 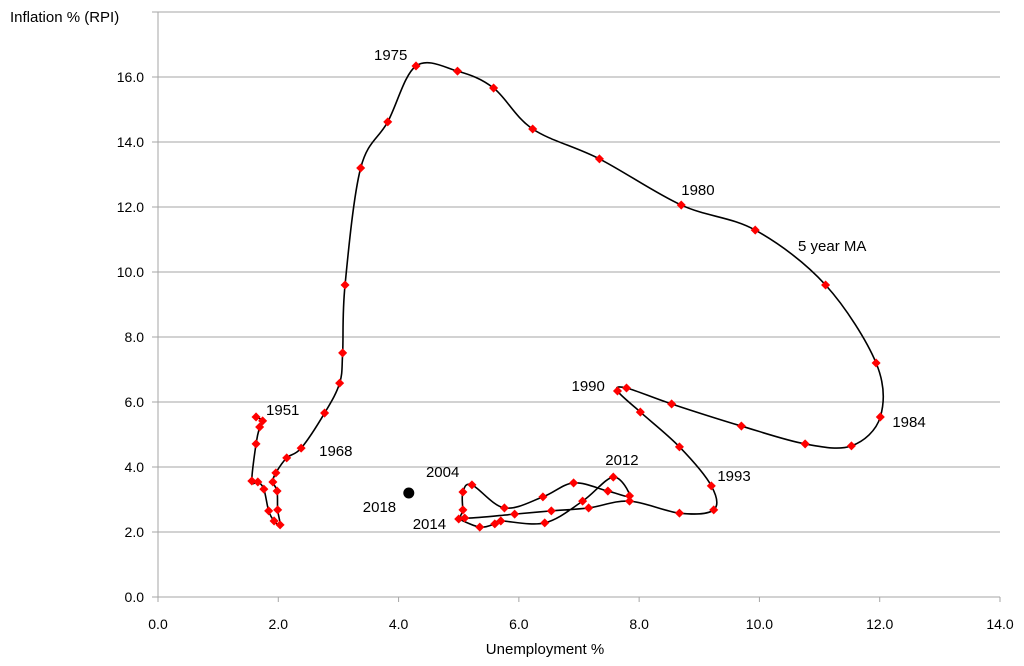 What do you see at coordinates (429, 524) in the screenshot?
I see `year-label-2014: 2014` at bounding box center [429, 524].